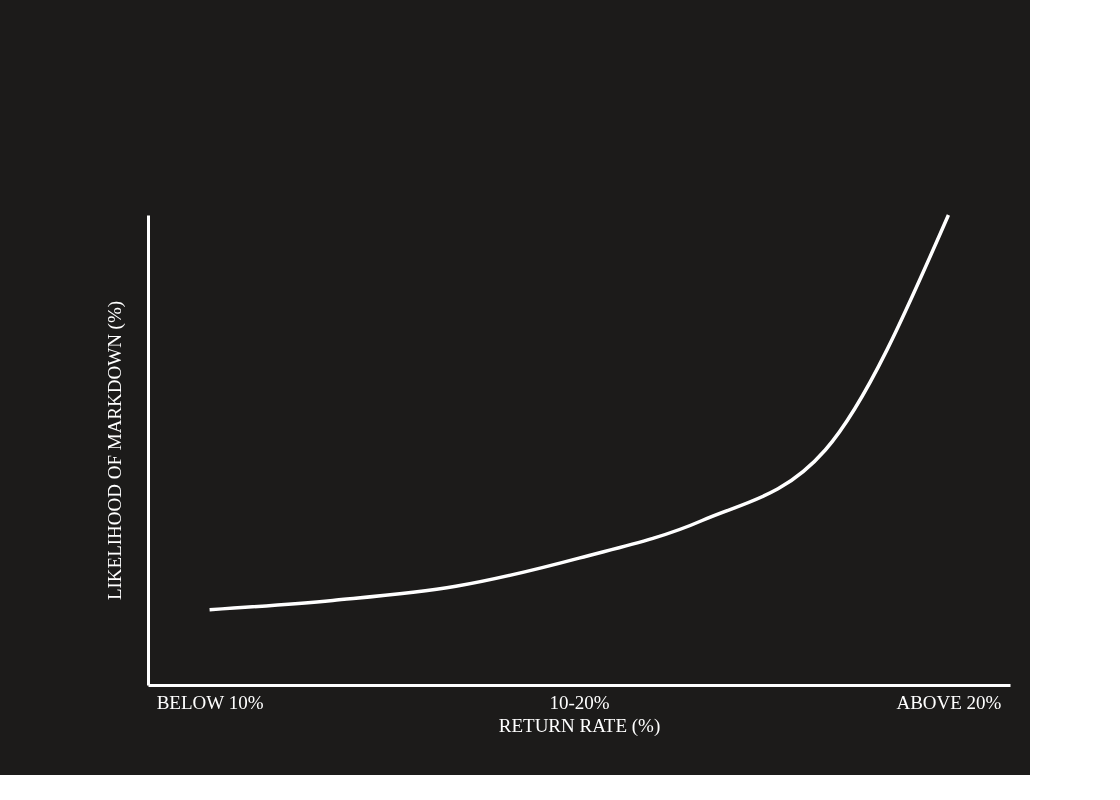  Describe the element at coordinates (579, 725) in the screenshot. I see `x-axis-title: RETURN RATE (%)` at that location.